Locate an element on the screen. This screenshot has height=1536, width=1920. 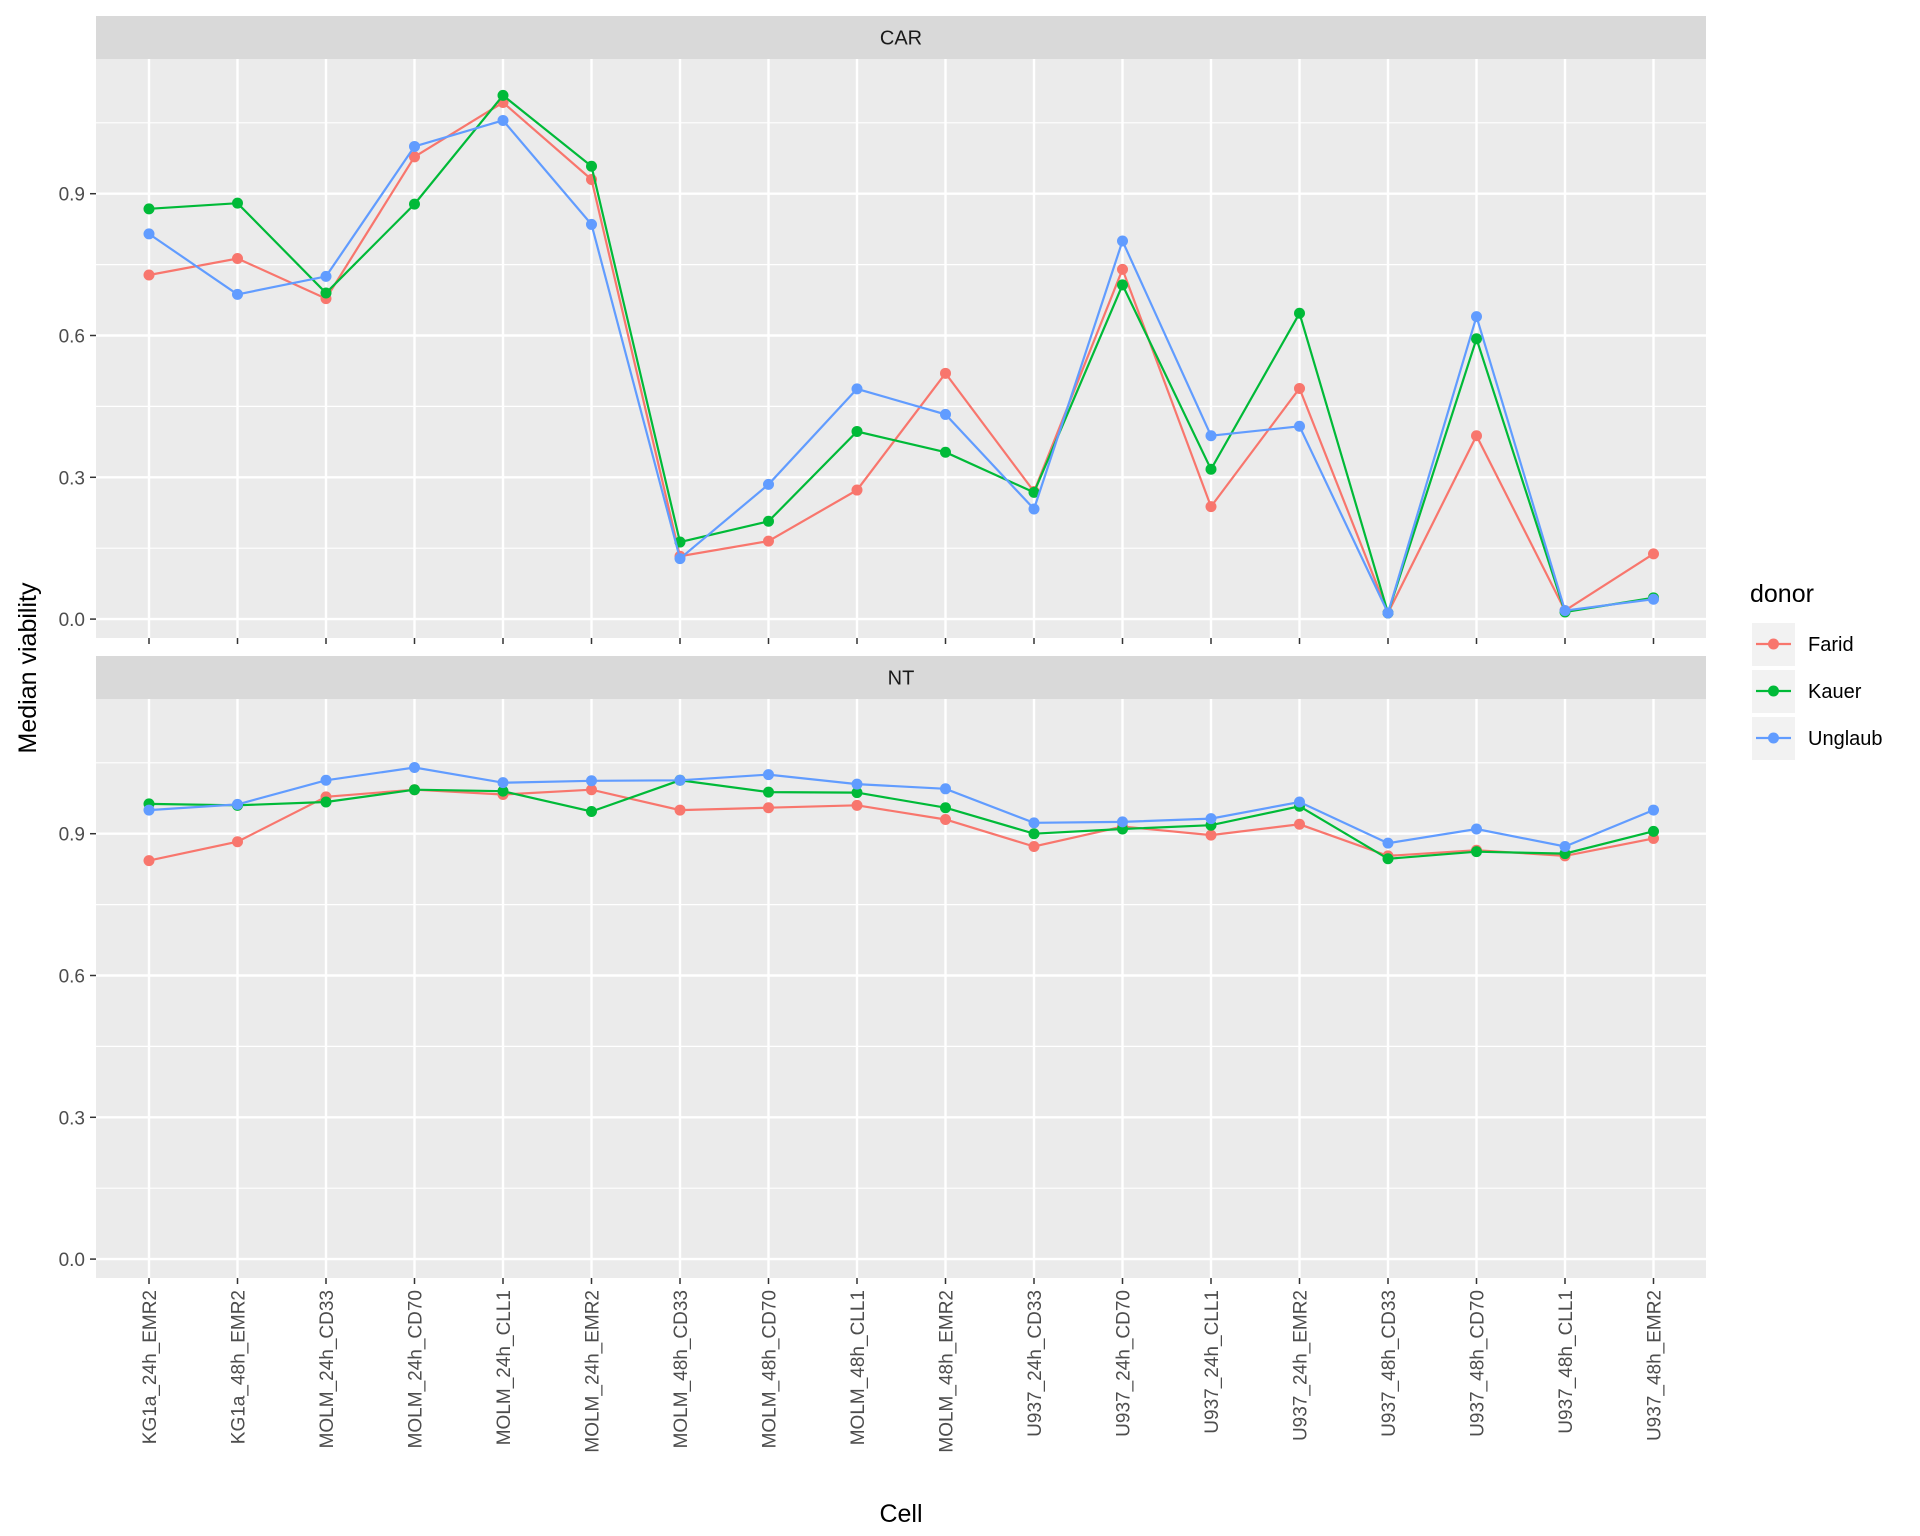
series-line-unglaub is located at coordinates (901, 807).